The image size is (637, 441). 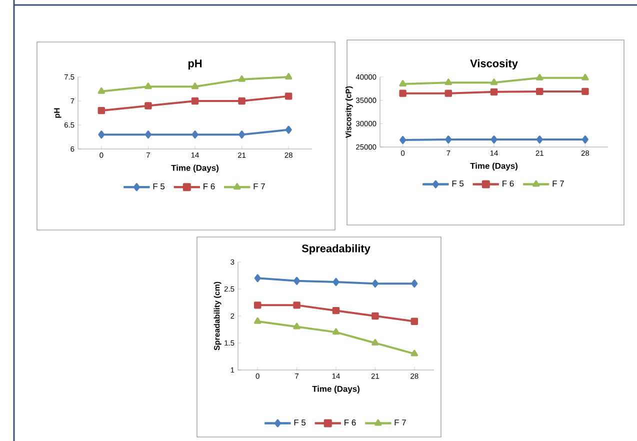 I want to click on chart-title: Spreadability, so click(x=336, y=249).